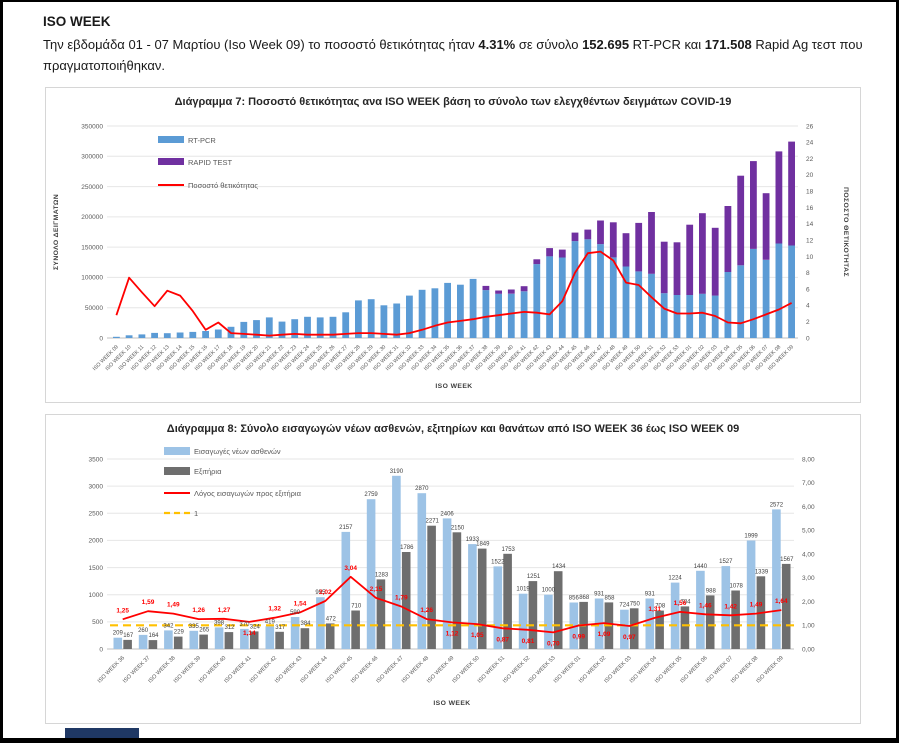 The height and width of the screenshot is (743, 899). I want to click on svg-text: 1999, so click(751, 537).